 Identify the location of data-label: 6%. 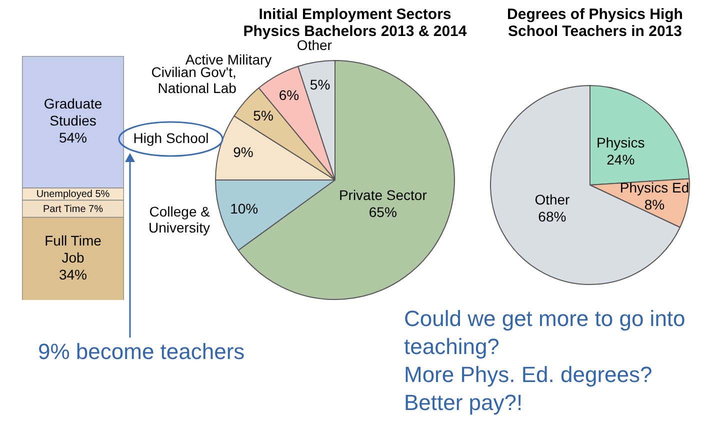
(289, 95).